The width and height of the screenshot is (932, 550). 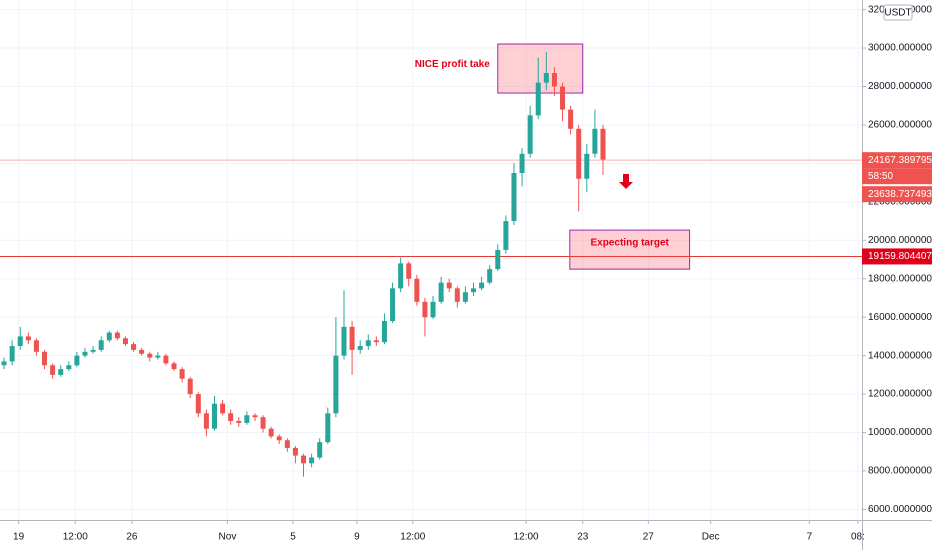 I want to click on x-tick-label: 9, so click(x=357, y=537).